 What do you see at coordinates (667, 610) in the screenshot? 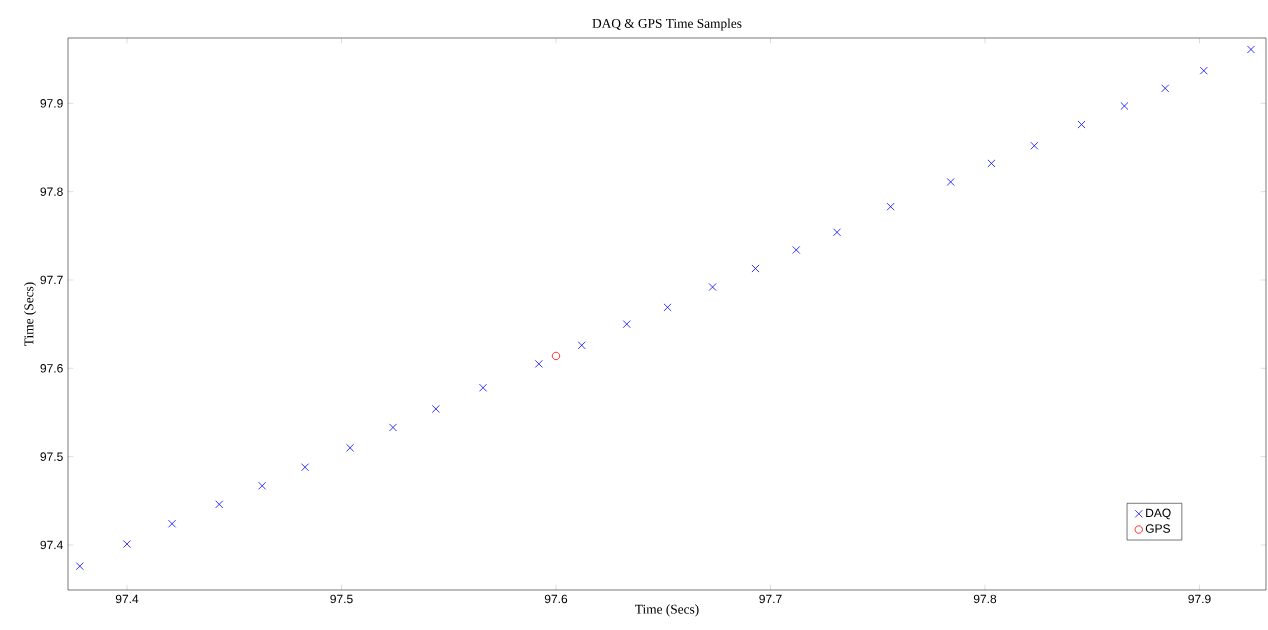
I see `x-axis-title: Time (Secs)` at bounding box center [667, 610].